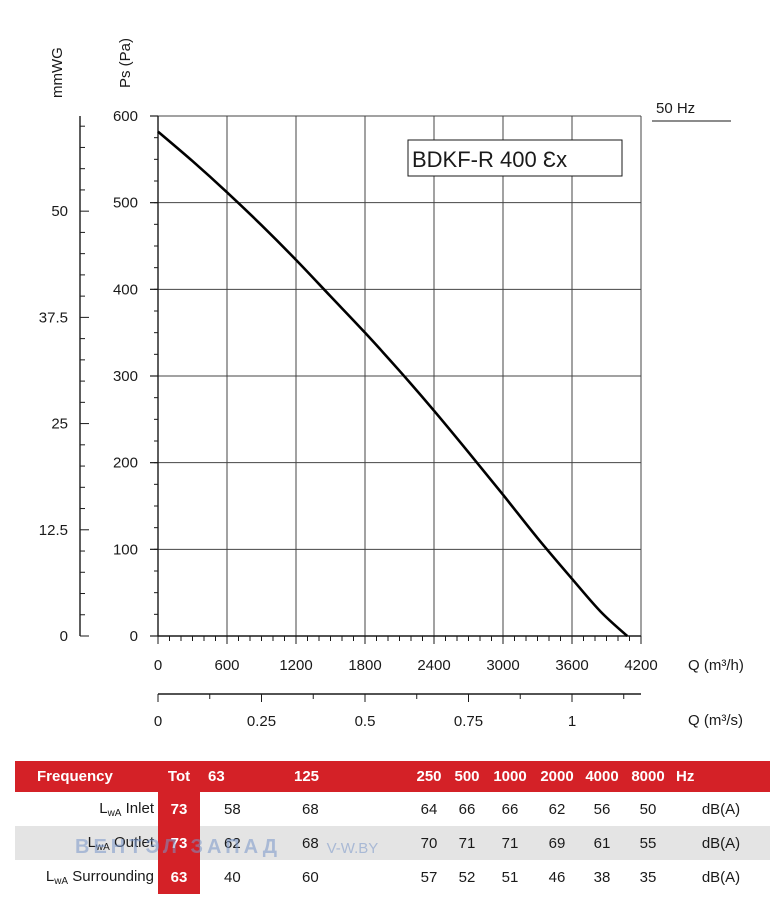  I want to click on table-cell: 56, so click(602, 809).